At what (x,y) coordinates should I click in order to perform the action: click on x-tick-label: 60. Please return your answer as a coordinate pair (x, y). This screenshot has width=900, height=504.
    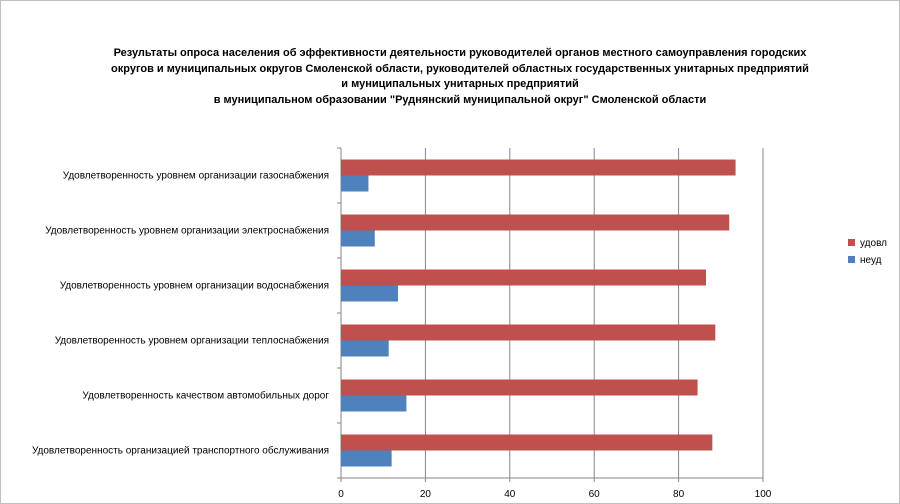
    Looking at the image, I should click on (595, 494).